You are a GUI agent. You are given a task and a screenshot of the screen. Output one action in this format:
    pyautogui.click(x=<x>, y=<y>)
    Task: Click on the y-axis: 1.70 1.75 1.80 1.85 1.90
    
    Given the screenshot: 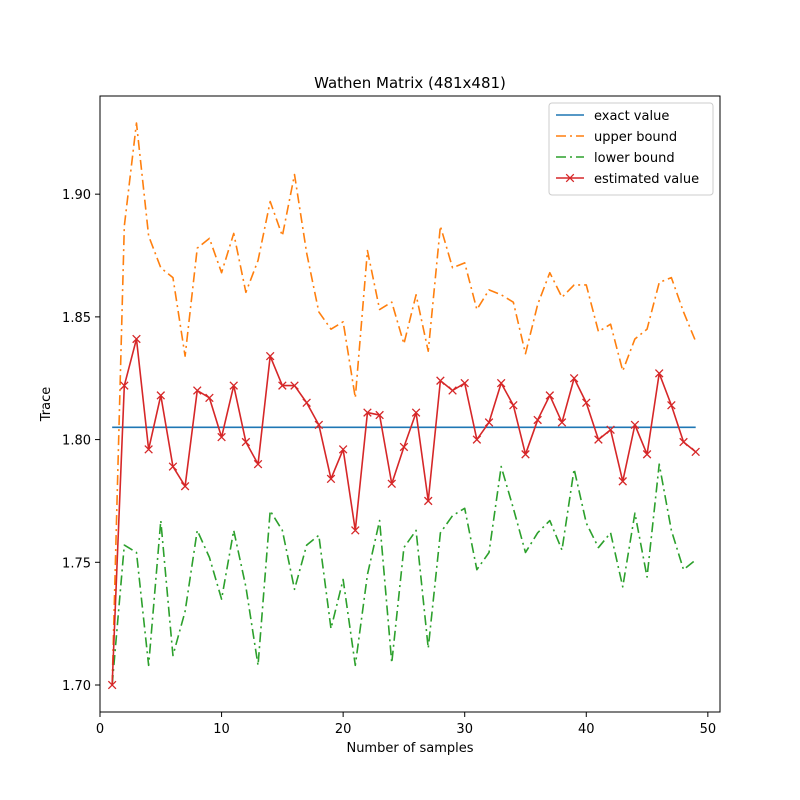 What is the action you would take?
    pyautogui.click(x=81, y=441)
    